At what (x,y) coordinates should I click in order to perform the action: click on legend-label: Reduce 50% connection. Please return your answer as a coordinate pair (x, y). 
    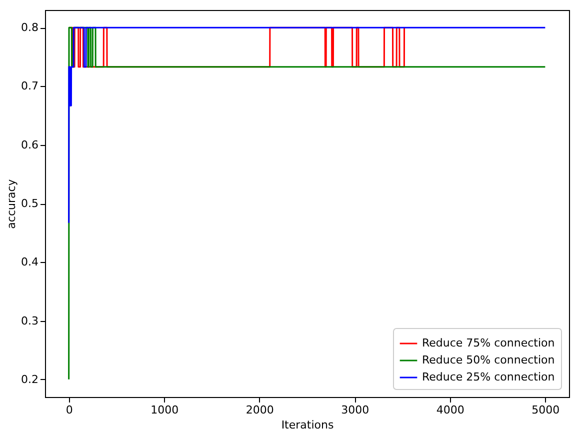
    Looking at the image, I should click on (488, 360).